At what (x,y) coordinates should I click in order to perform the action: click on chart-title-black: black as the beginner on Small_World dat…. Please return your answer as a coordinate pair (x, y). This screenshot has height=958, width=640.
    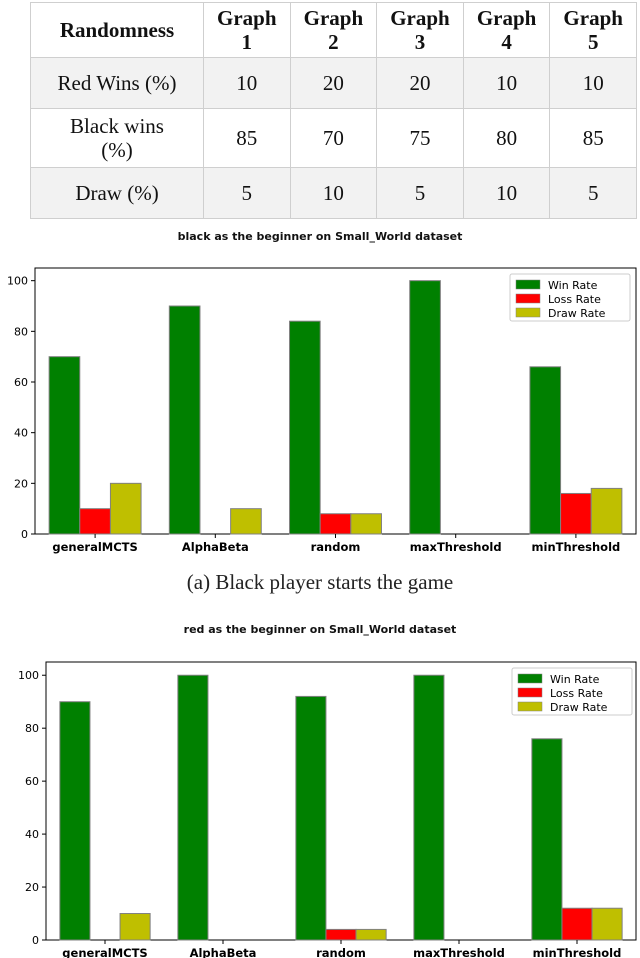
    Looking at the image, I should click on (320, 236).